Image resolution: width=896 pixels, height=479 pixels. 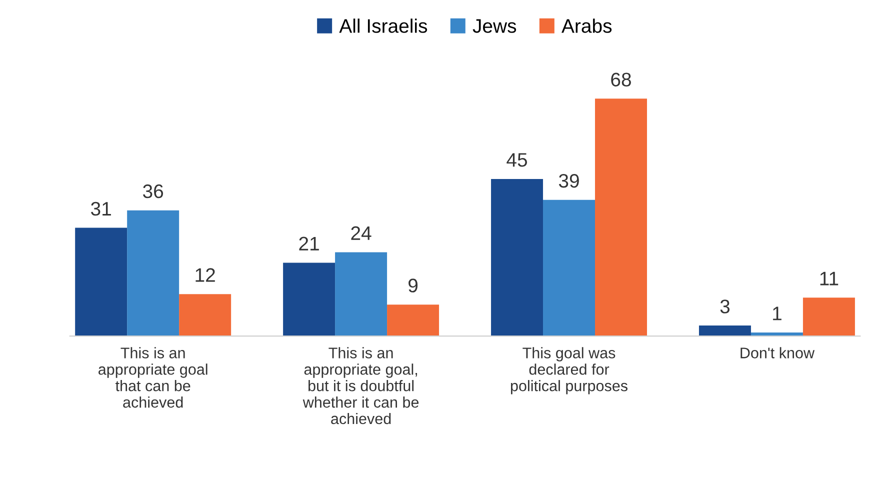 I want to click on data-label: 24, so click(x=361, y=233).